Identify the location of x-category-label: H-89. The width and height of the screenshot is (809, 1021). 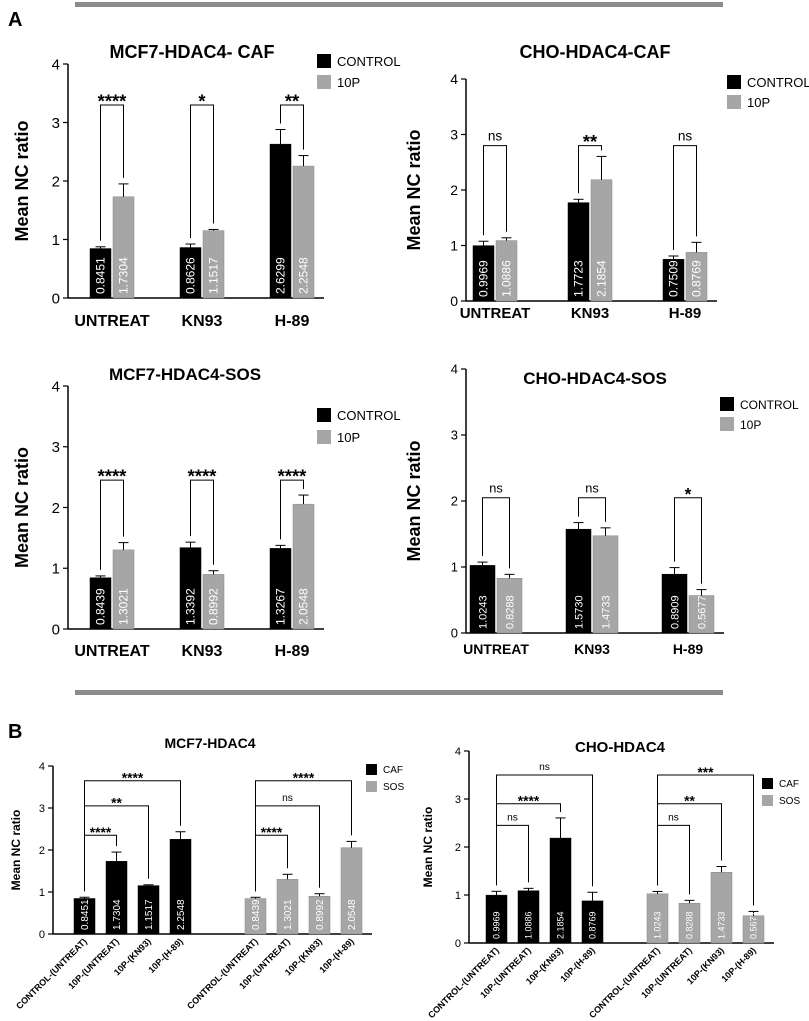
(292, 321).